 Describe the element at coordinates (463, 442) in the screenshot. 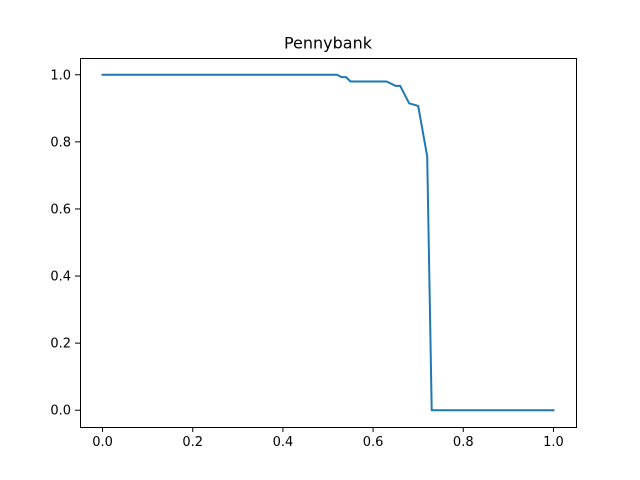

I see `x-tick-label: 0.8` at that location.